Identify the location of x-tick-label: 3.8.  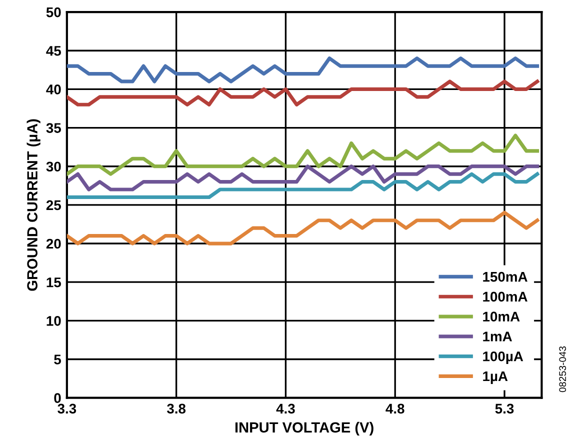
(176, 409).